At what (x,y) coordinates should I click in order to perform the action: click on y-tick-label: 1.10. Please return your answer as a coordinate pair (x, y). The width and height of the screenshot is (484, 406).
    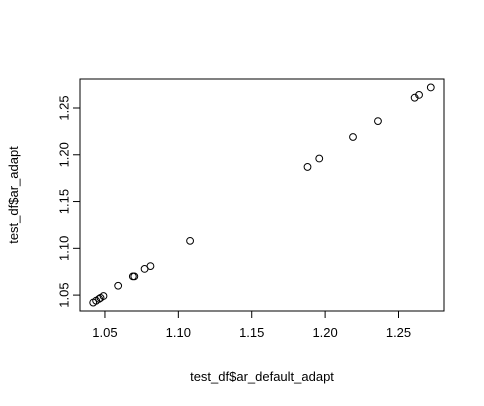
    Looking at the image, I should click on (64, 248).